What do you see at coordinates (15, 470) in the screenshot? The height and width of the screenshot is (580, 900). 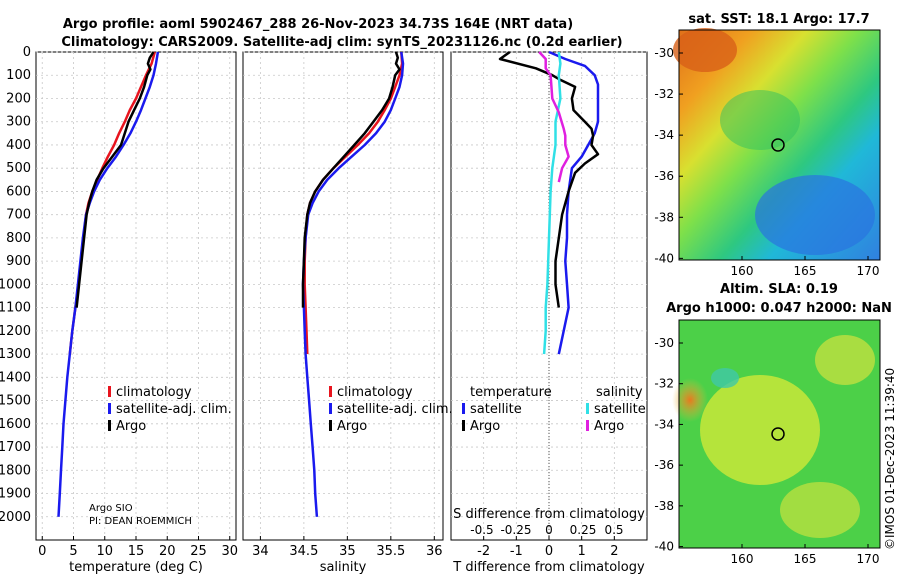 I see `depth-tick-label: 1800` at bounding box center [15, 470].